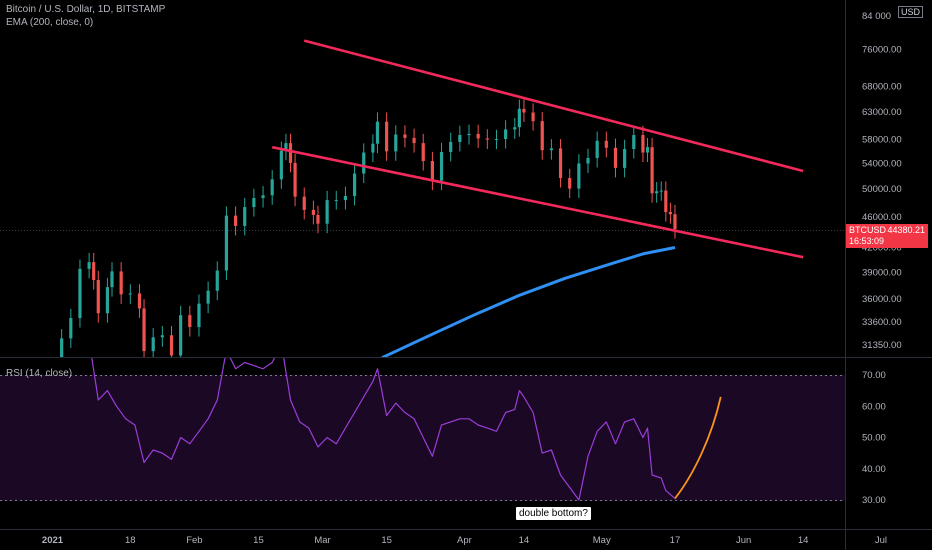 The image size is (932, 550). I want to click on price-tick-label: 54000.00, so click(882, 164).